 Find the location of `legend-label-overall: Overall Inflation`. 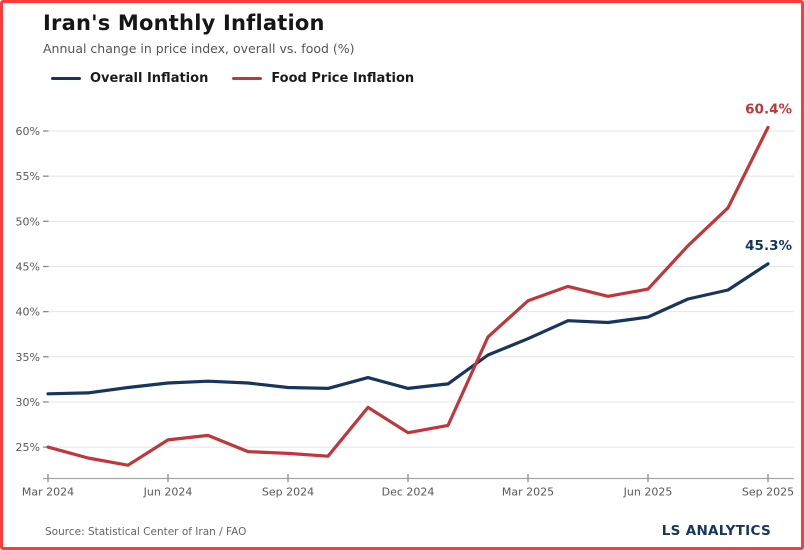

legend-label-overall: Overall Inflation is located at coordinates (149, 78).